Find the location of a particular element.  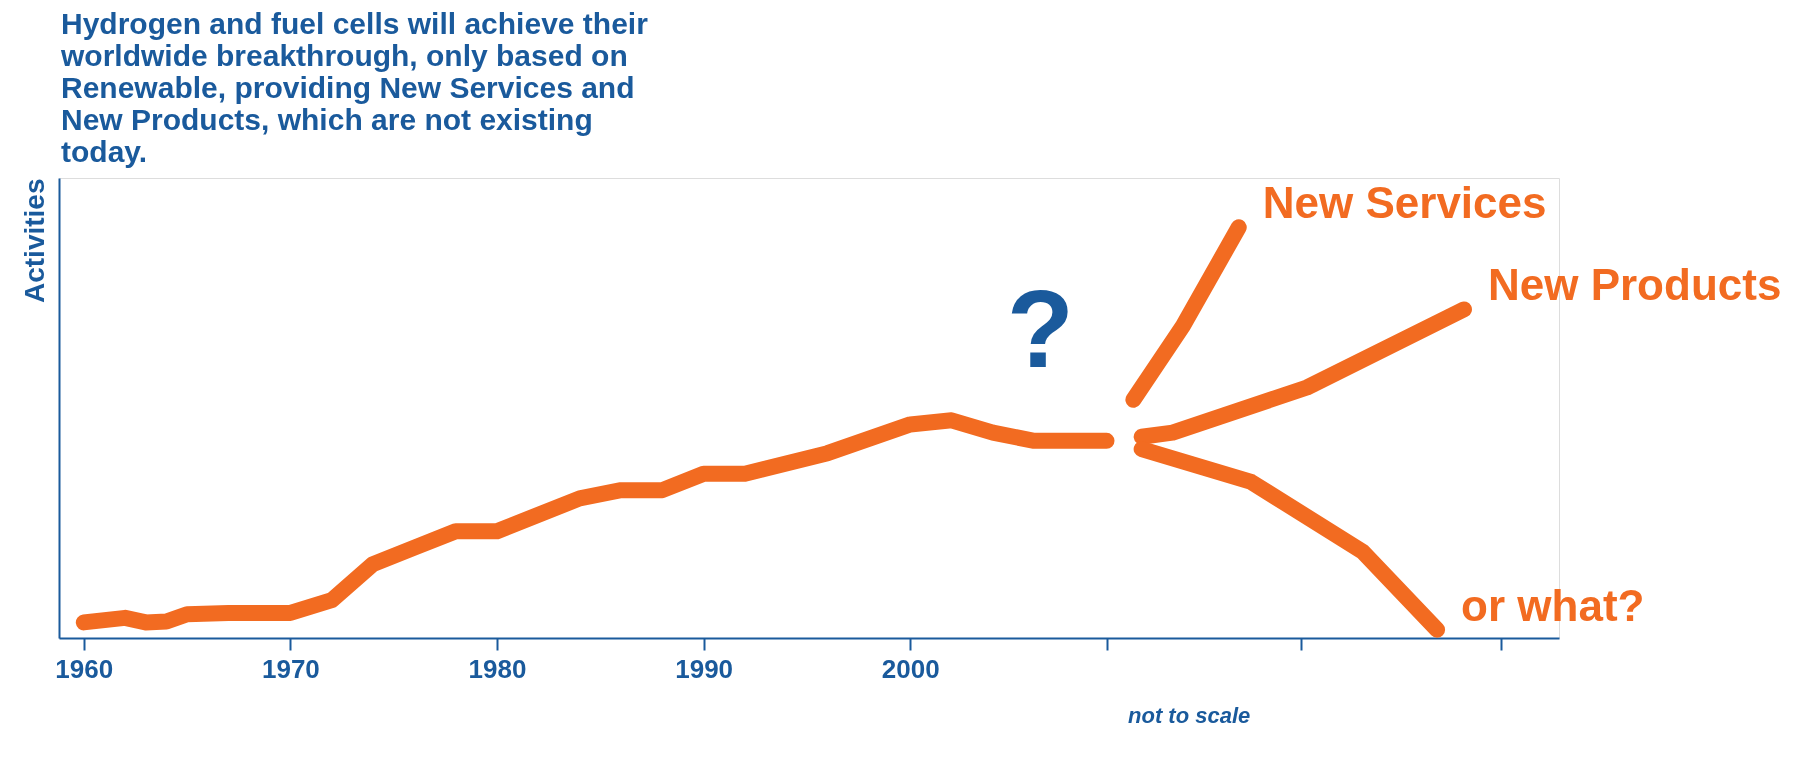

x-tick-label: 1980 is located at coordinates (497, 668).